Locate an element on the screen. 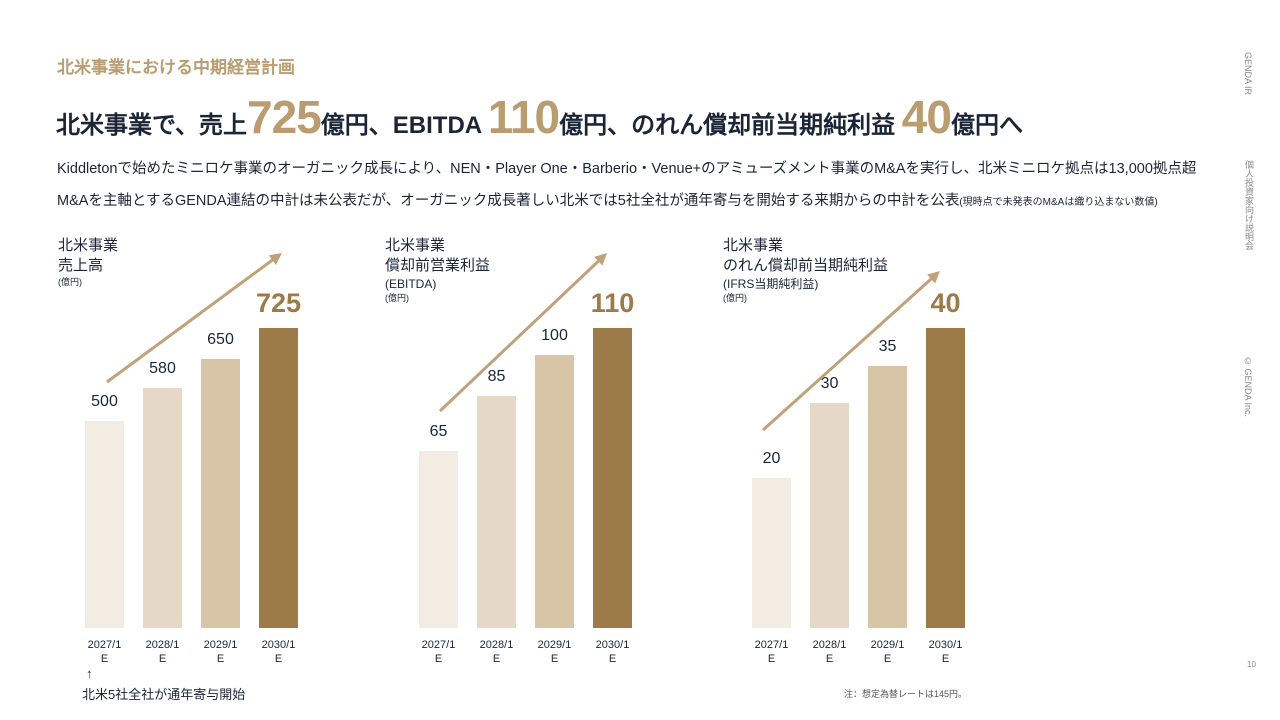  headline-text: 北米事業で、売上 is located at coordinates (152, 125).